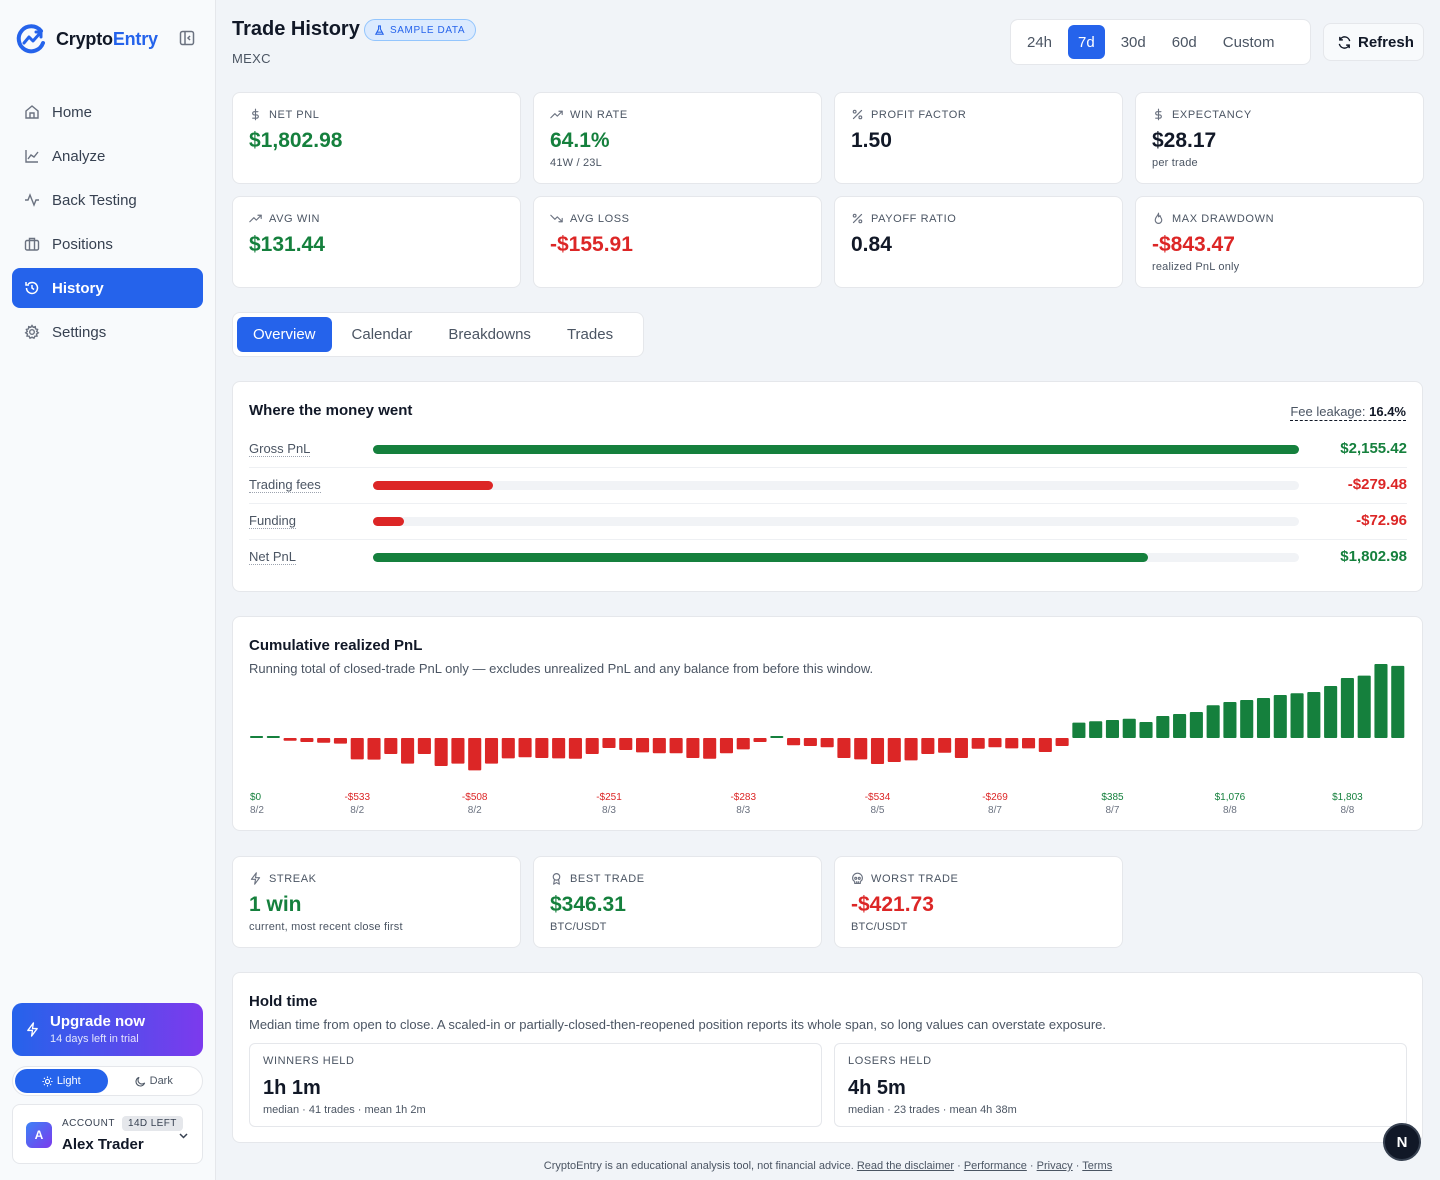 The image size is (1440, 1180). What do you see at coordinates (590, 334) in the screenshot?
I see `tab-trades: Trades` at bounding box center [590, 334].